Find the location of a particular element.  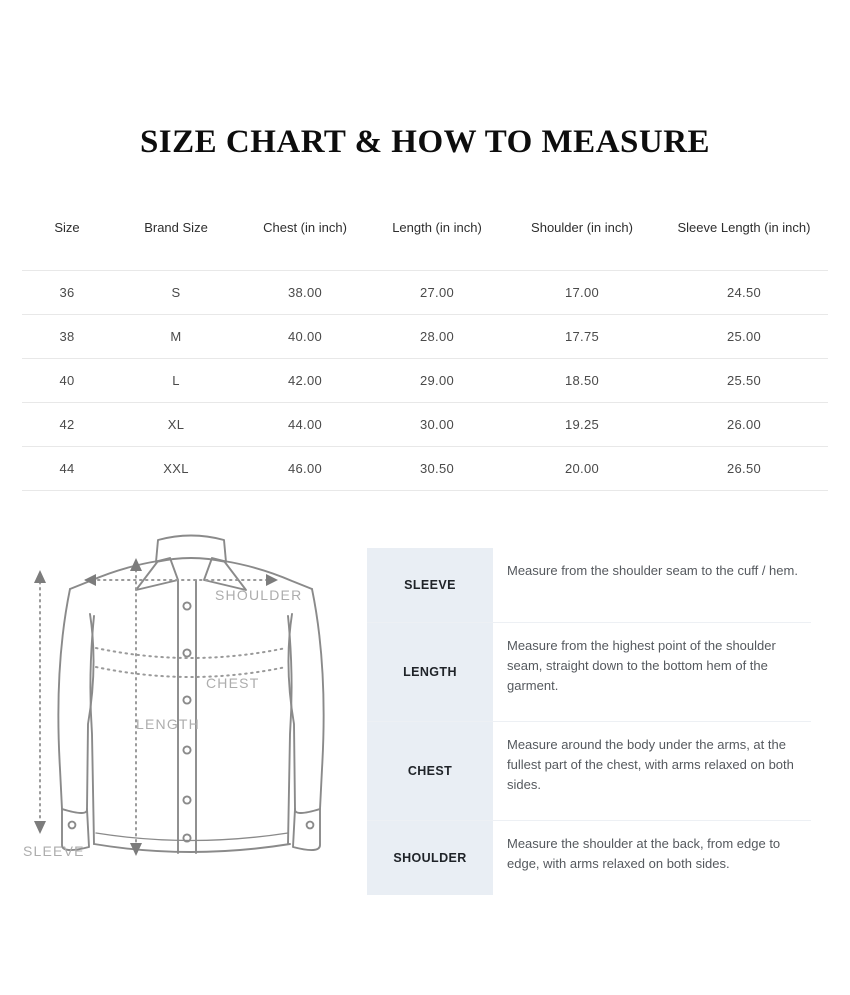

measure-label-sleeve: SLEEVE is located at coordinates (430, 585).